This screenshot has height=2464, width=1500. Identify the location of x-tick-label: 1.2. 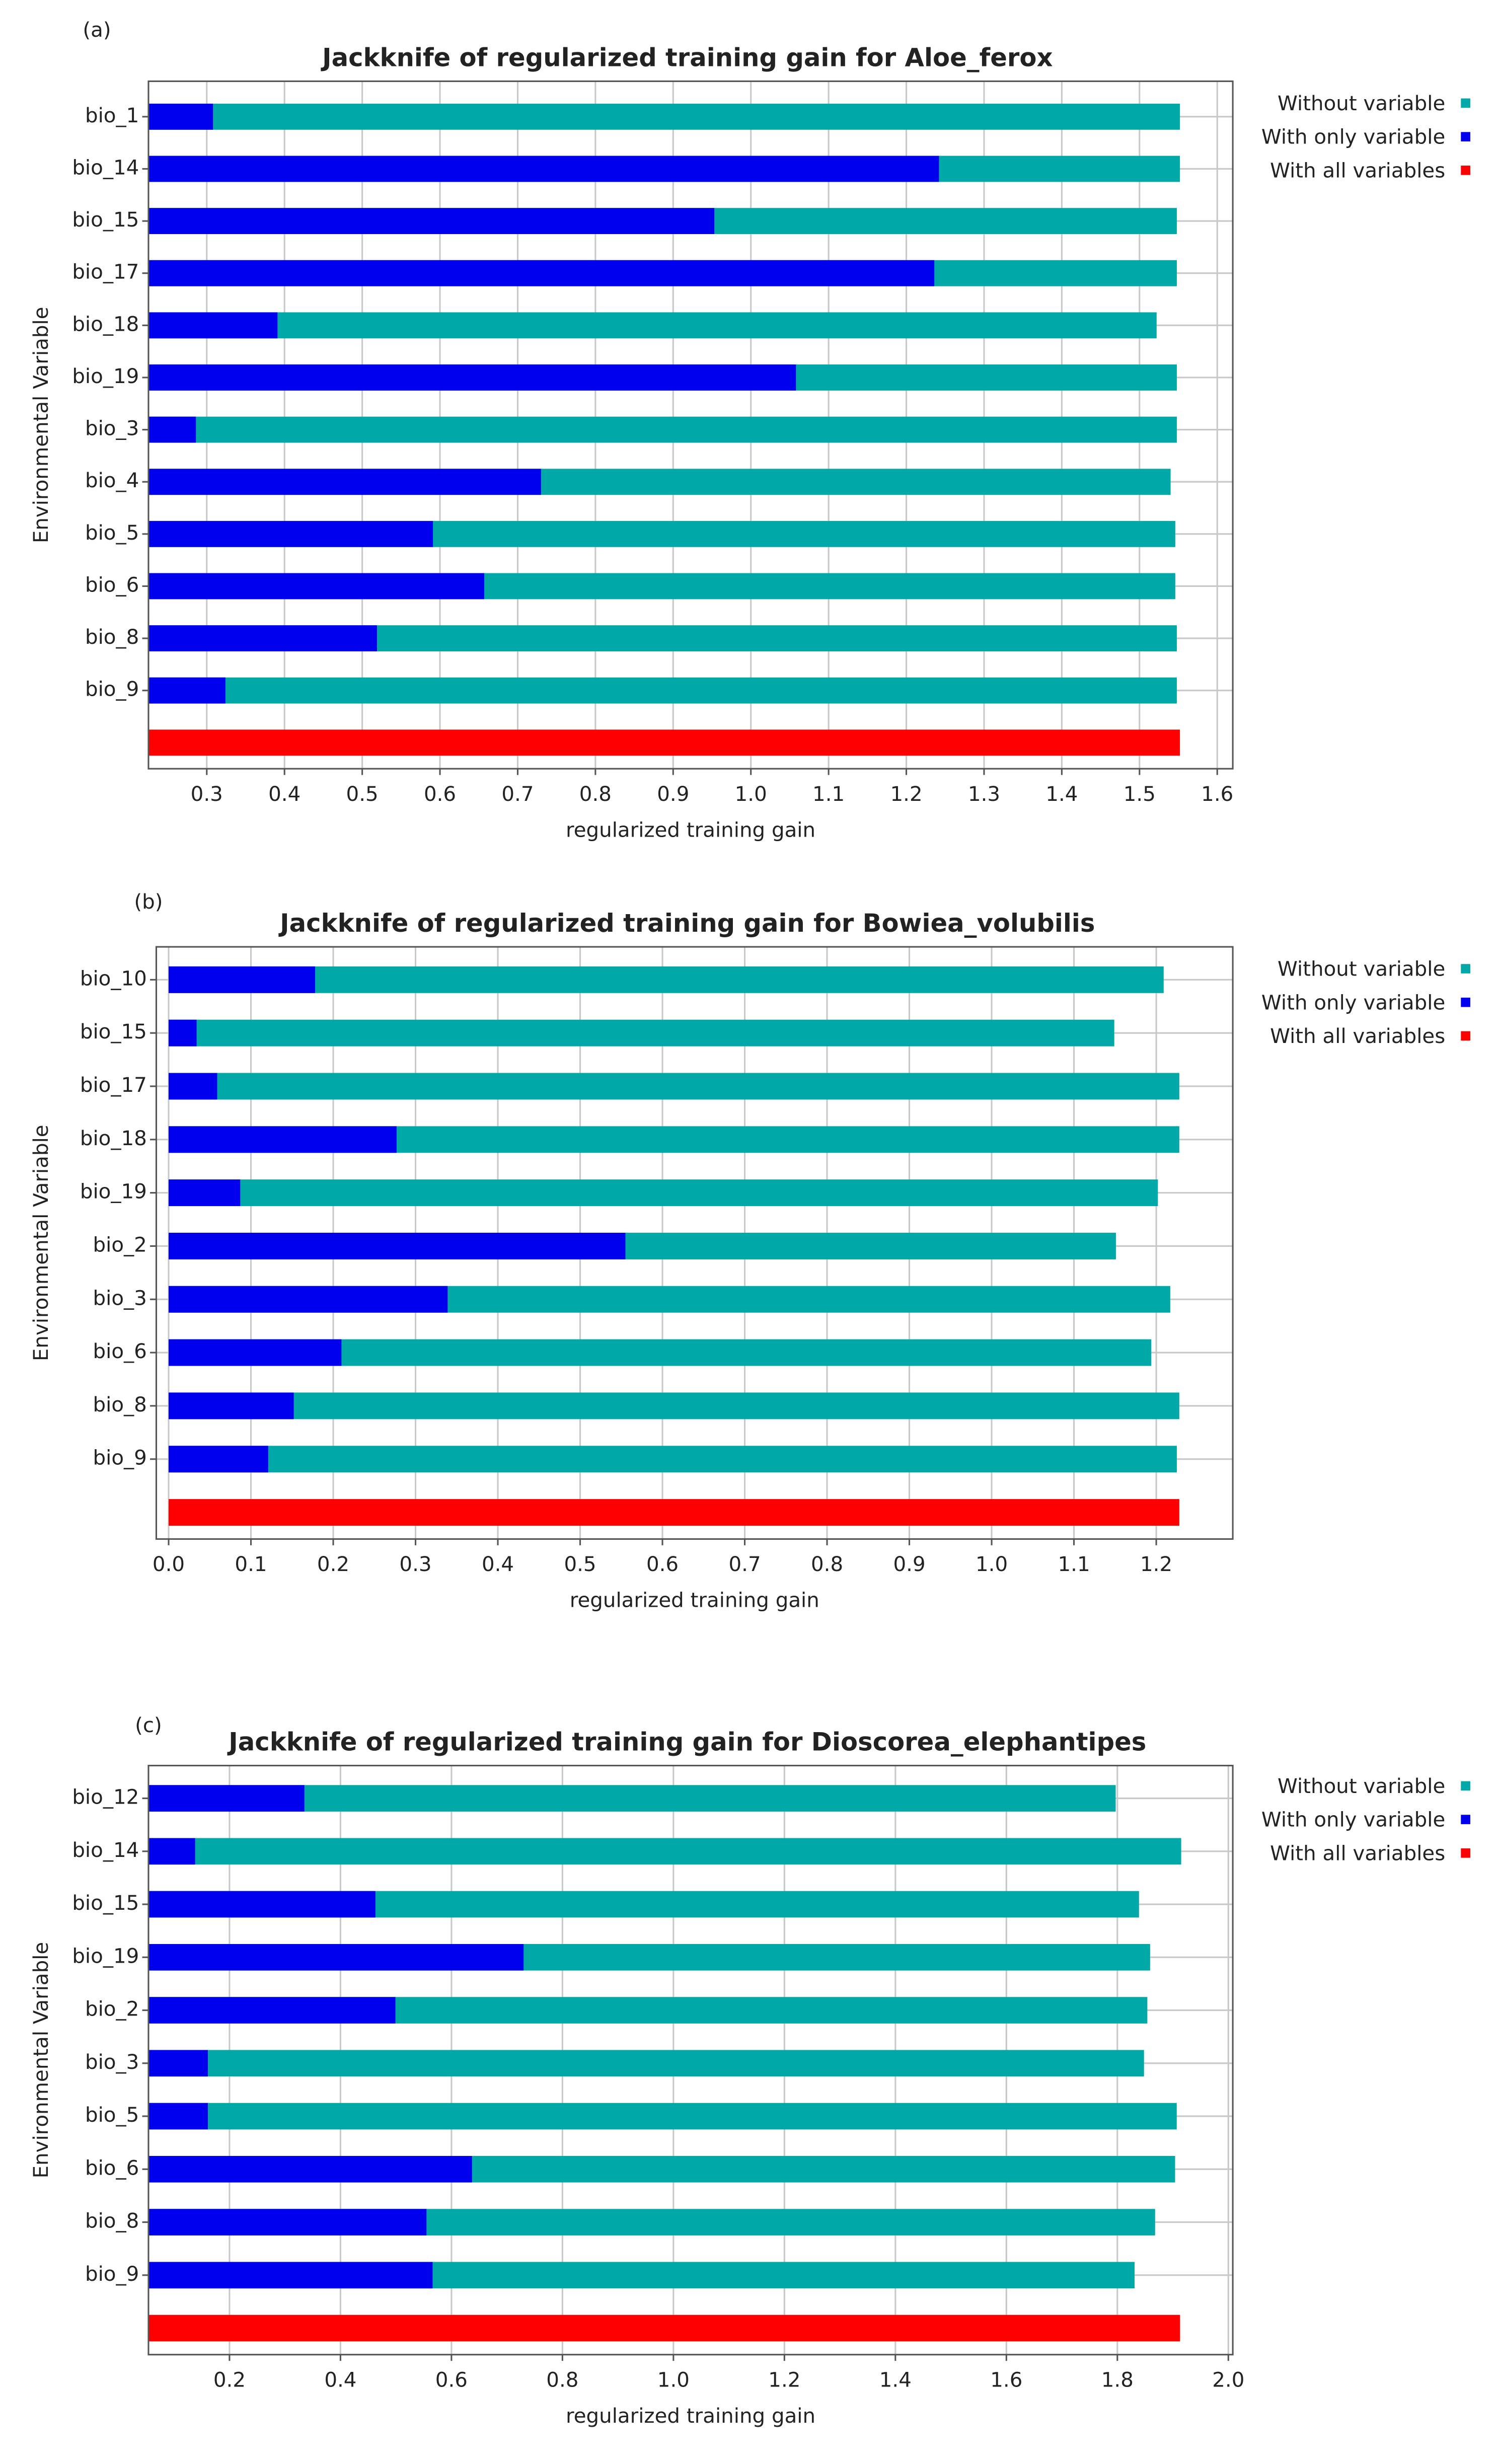
(1156, 1564).